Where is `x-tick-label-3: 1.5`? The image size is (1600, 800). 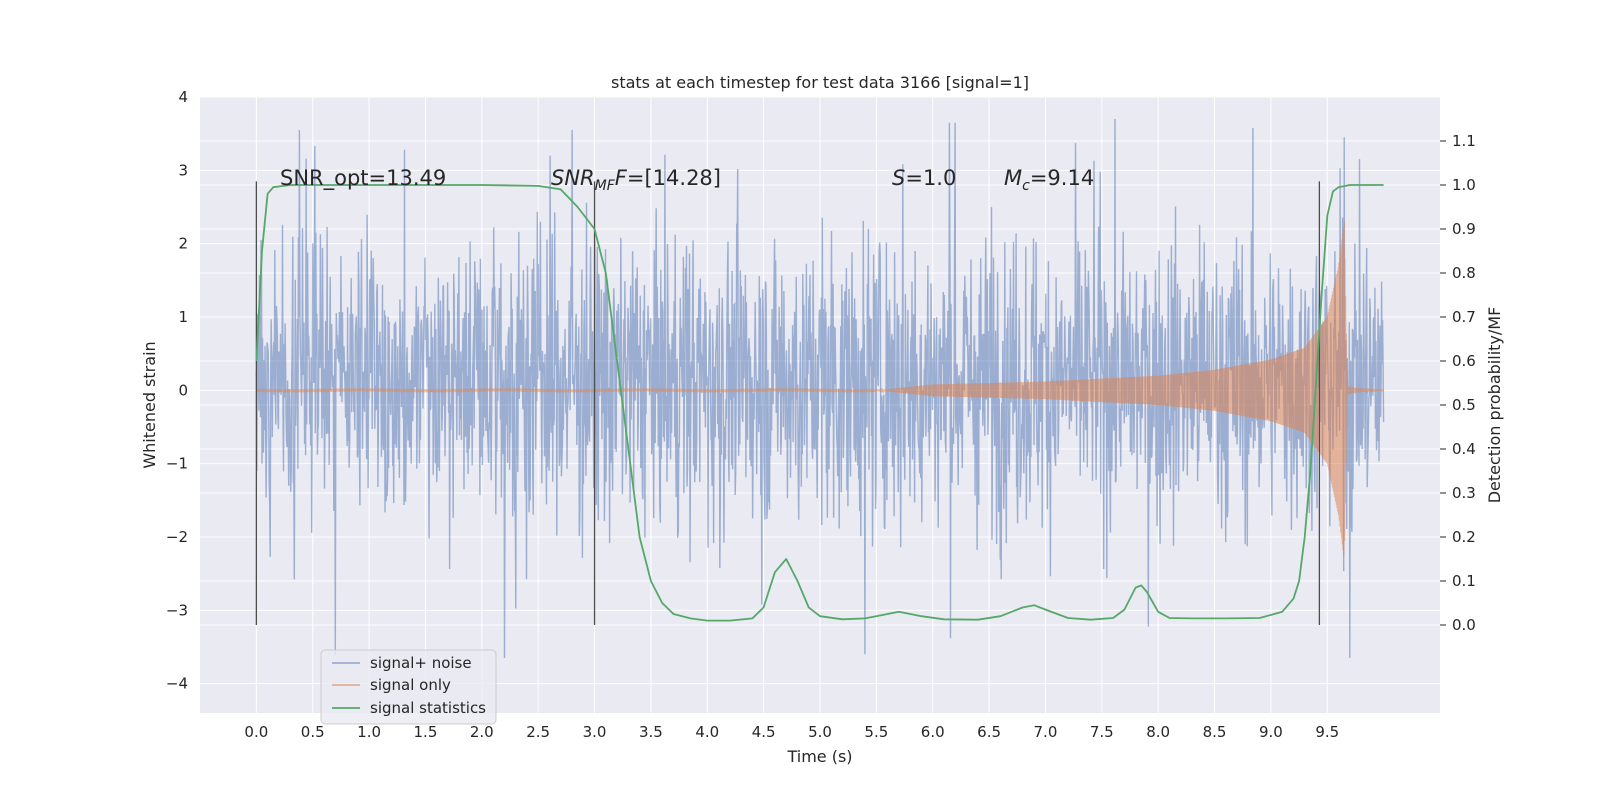
x-tick-label-3: 1.5 is located at coordinates (426, 732).